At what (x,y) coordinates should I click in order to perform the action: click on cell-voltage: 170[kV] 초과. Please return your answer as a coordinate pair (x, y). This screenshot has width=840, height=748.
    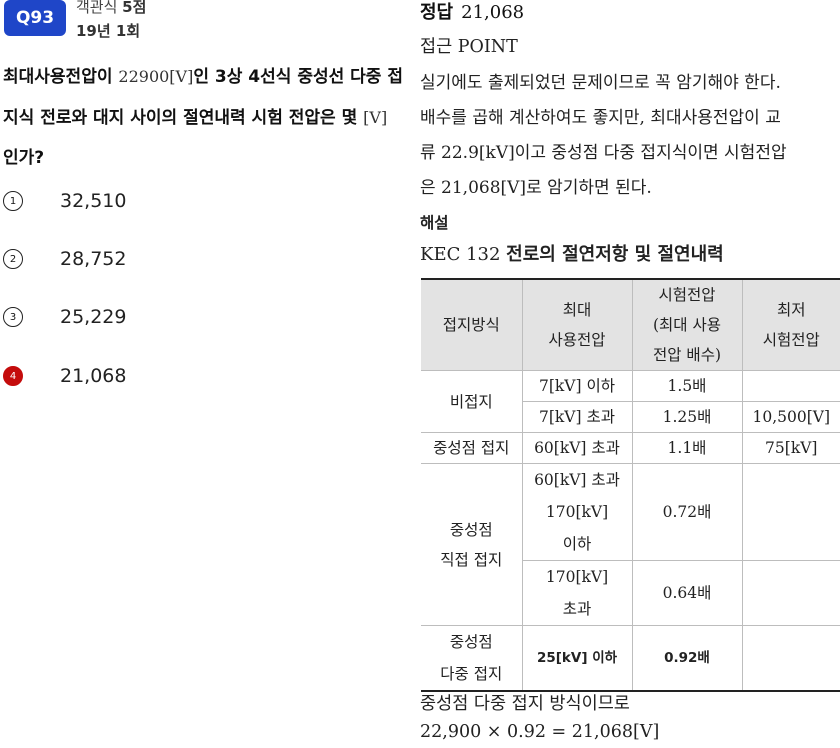
    Looking at the image, I should click on (577, 593).